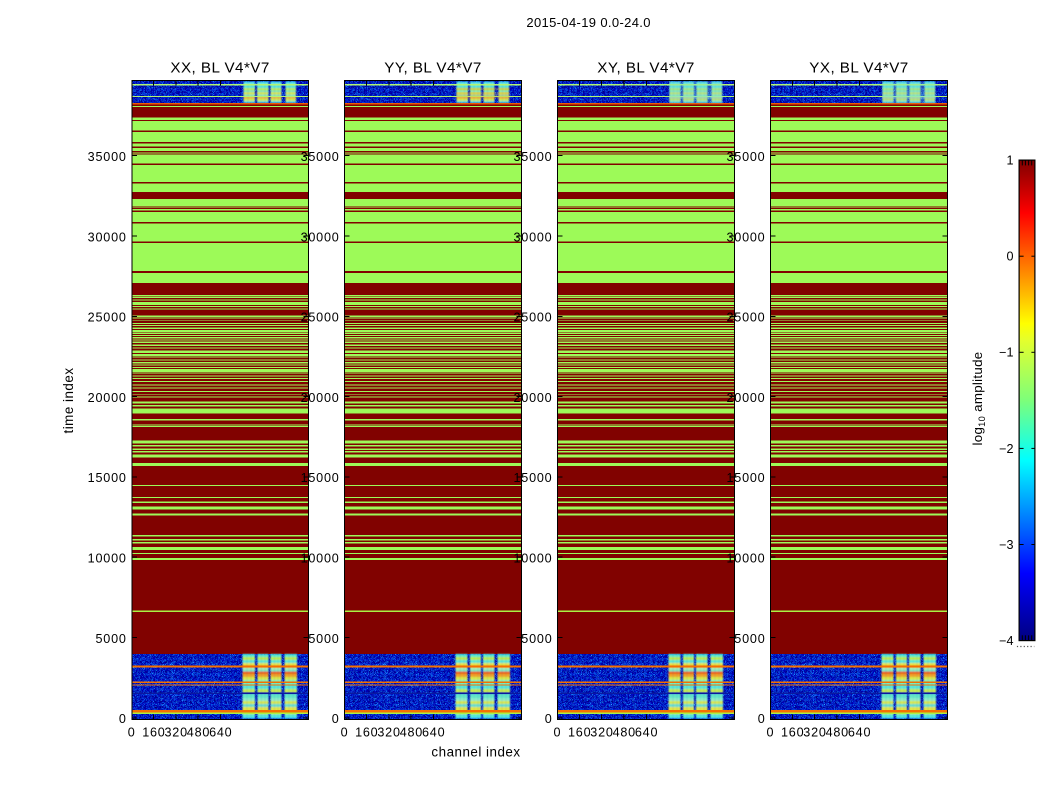 The height and width of the screenshot is (800, 1050). Describe the element at coordinates (858, 67) in the screenshot. I see `svg-text: YX, BL V4*V7` at that location.